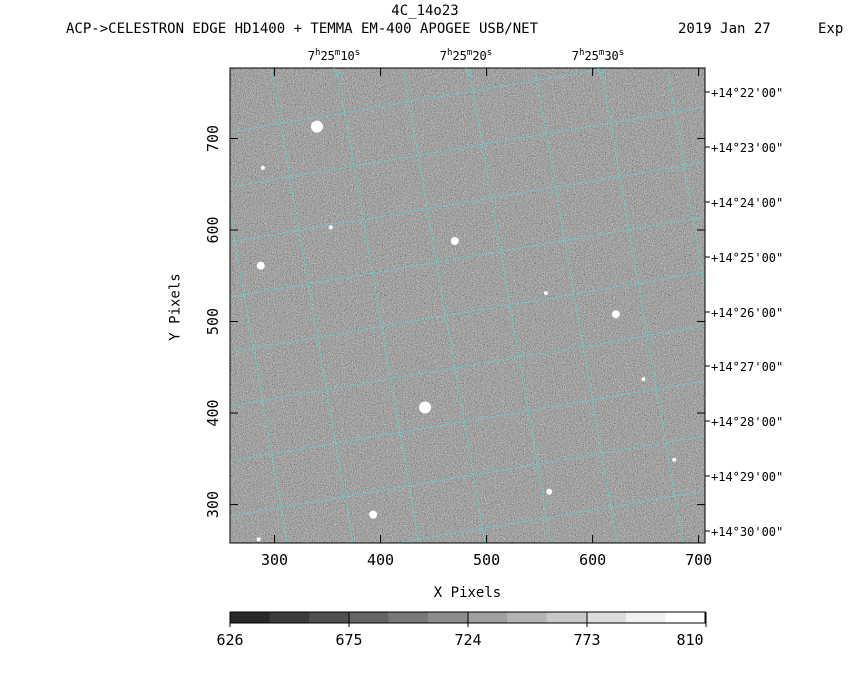  What do you see at coordinates (461, 630) in the screenshot?
I see `colorbar: 626 675 724 773 810` at bounding box center [461, 630].